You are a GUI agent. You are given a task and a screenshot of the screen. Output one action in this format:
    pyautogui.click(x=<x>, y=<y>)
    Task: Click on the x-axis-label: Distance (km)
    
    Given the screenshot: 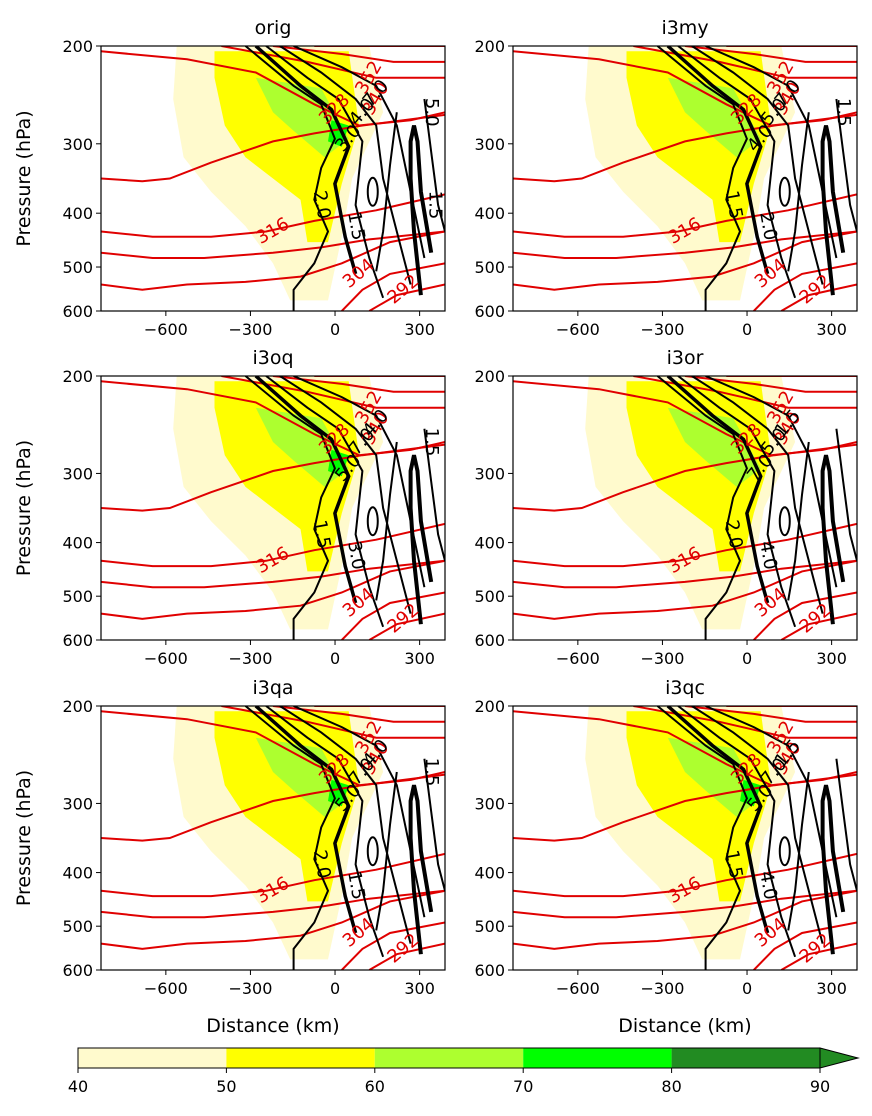 What is the action you would take?
    pyautogui.click(x=272, y=1026)
    